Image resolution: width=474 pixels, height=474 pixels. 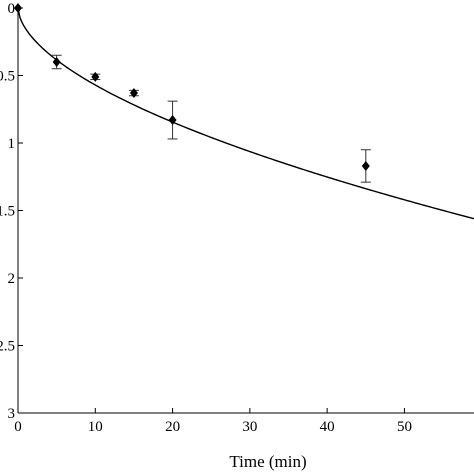 I want to click on x-tick-label: 20, so click(x=172, y=427).